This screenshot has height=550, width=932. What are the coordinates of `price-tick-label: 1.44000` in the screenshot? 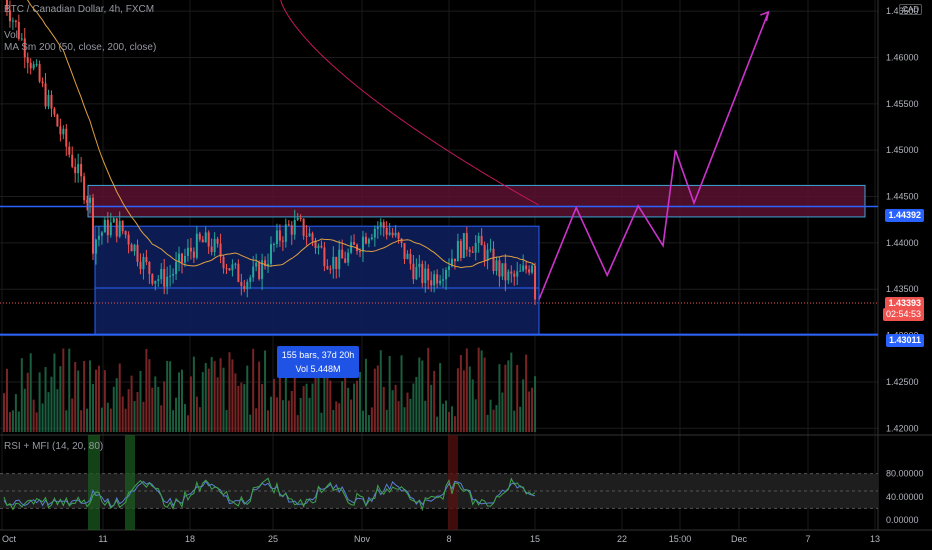 It's located at (902, 243).